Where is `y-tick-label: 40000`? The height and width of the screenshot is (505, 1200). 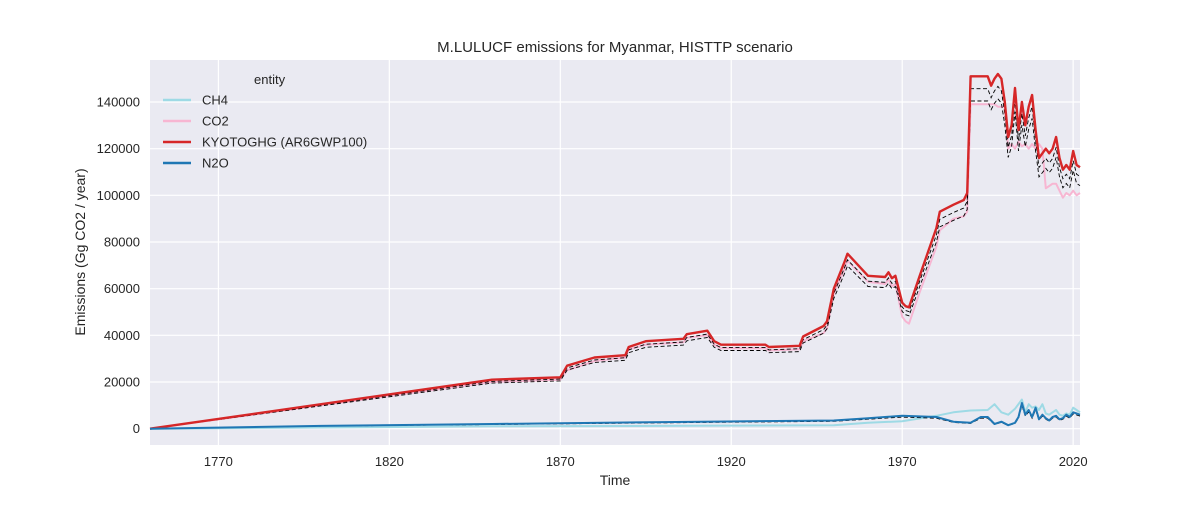 y-tick-label: 40000 is located at coordinates (122, 335).